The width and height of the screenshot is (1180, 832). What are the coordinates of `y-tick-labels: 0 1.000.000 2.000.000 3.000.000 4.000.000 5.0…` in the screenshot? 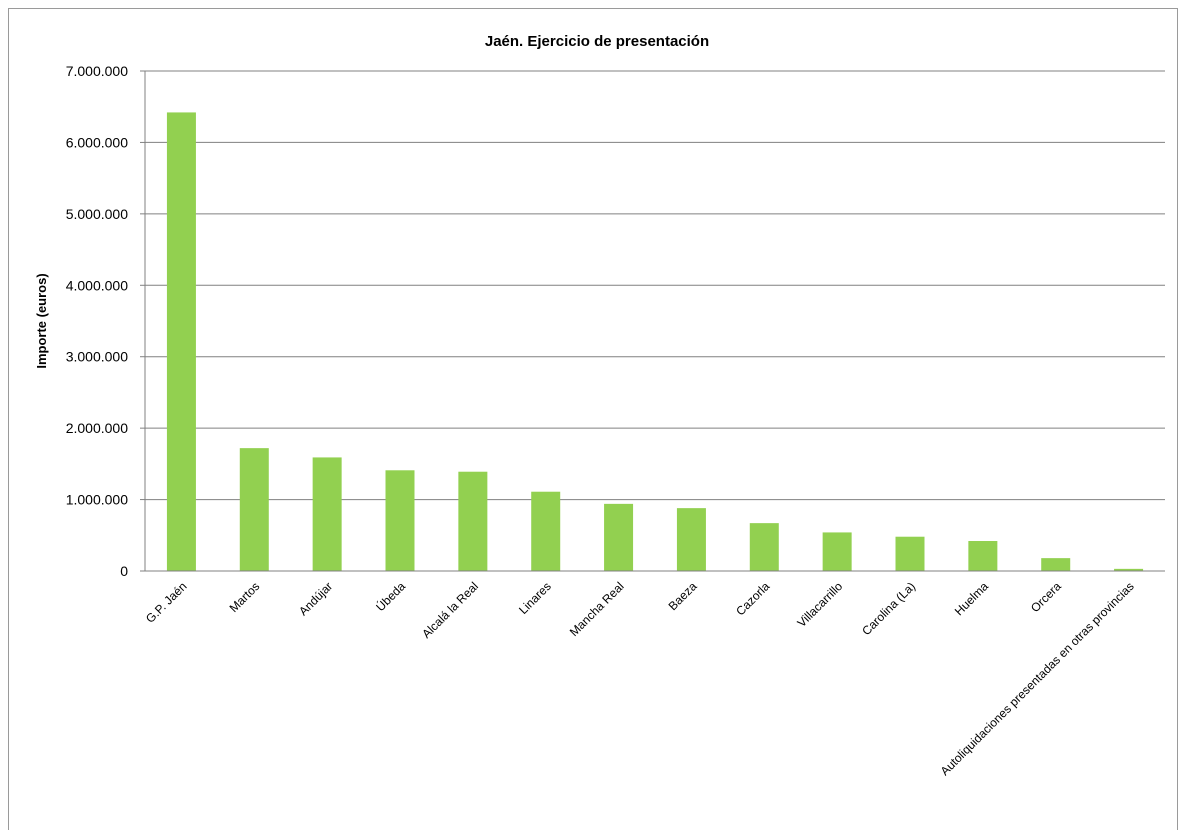 It's located at (97, 321).